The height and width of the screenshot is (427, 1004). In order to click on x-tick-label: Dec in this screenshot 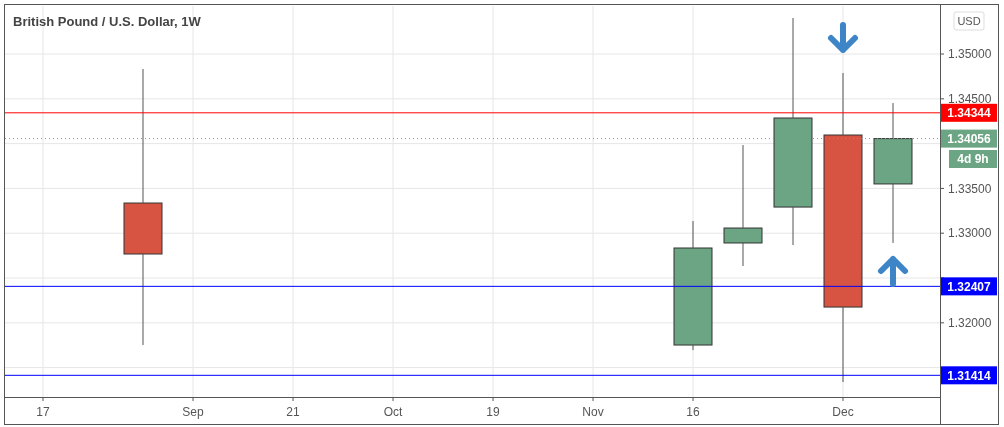, I will do `click(843, 412)`.